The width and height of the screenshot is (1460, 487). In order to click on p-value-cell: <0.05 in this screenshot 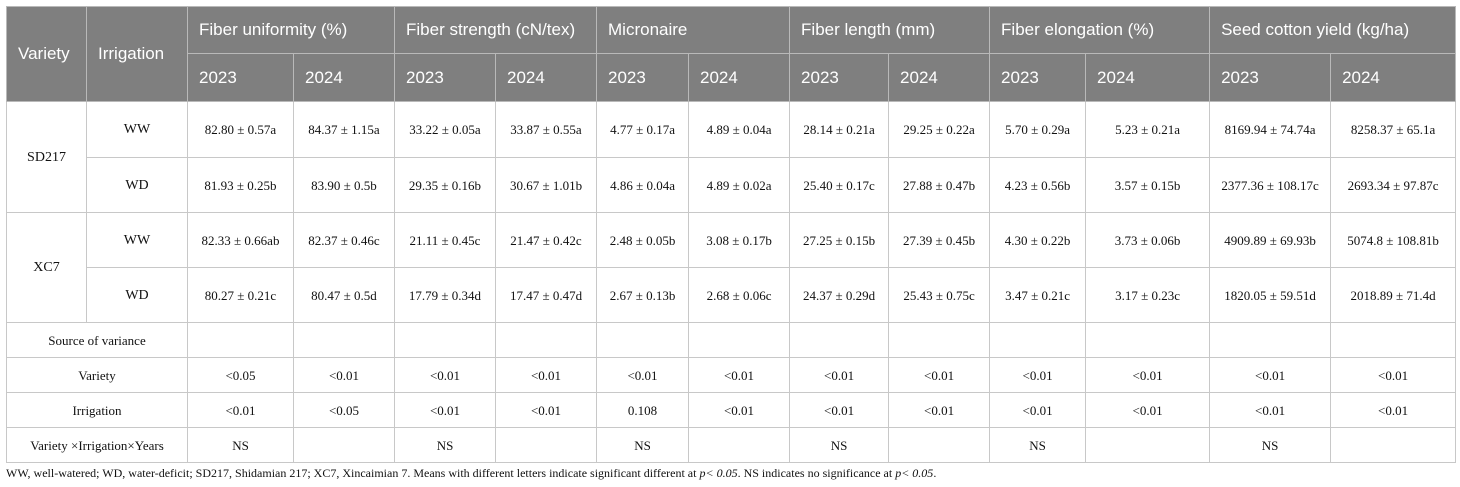, I will do `click(344, 410)`.